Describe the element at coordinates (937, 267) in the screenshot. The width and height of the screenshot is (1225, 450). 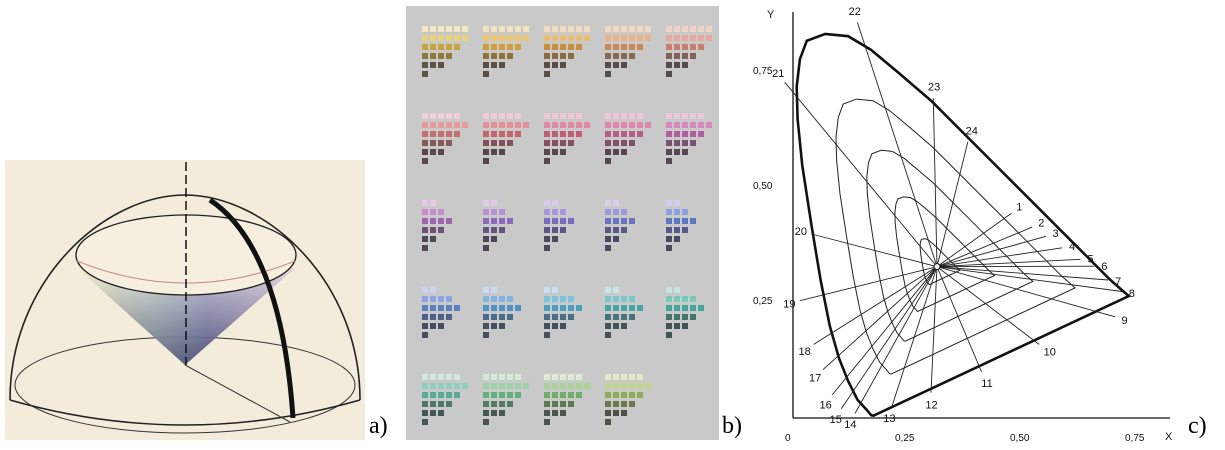
I see `white-point` at that location.